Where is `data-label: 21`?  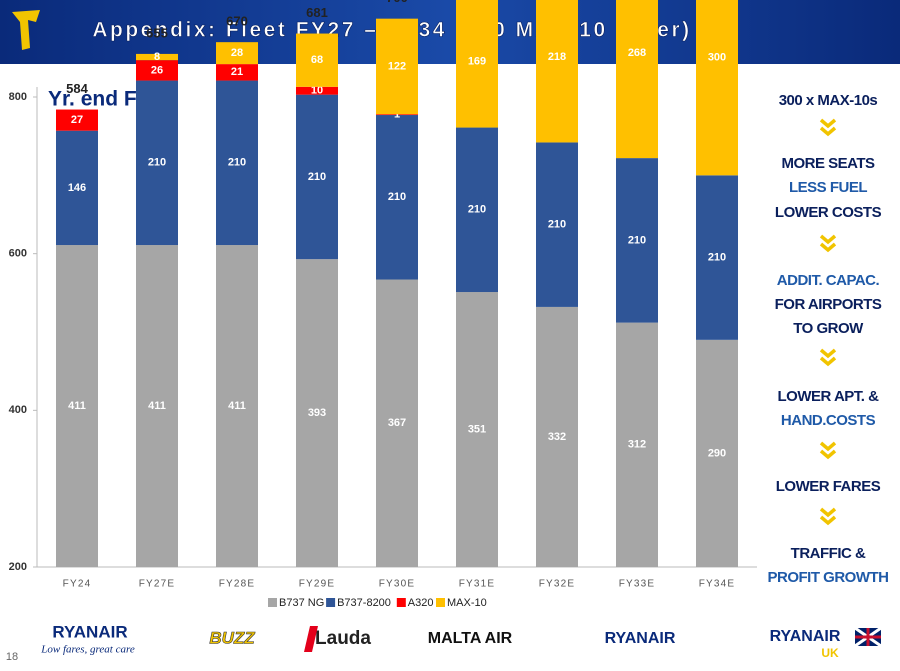 data-label: 21 is located at coordinates (237, 72).